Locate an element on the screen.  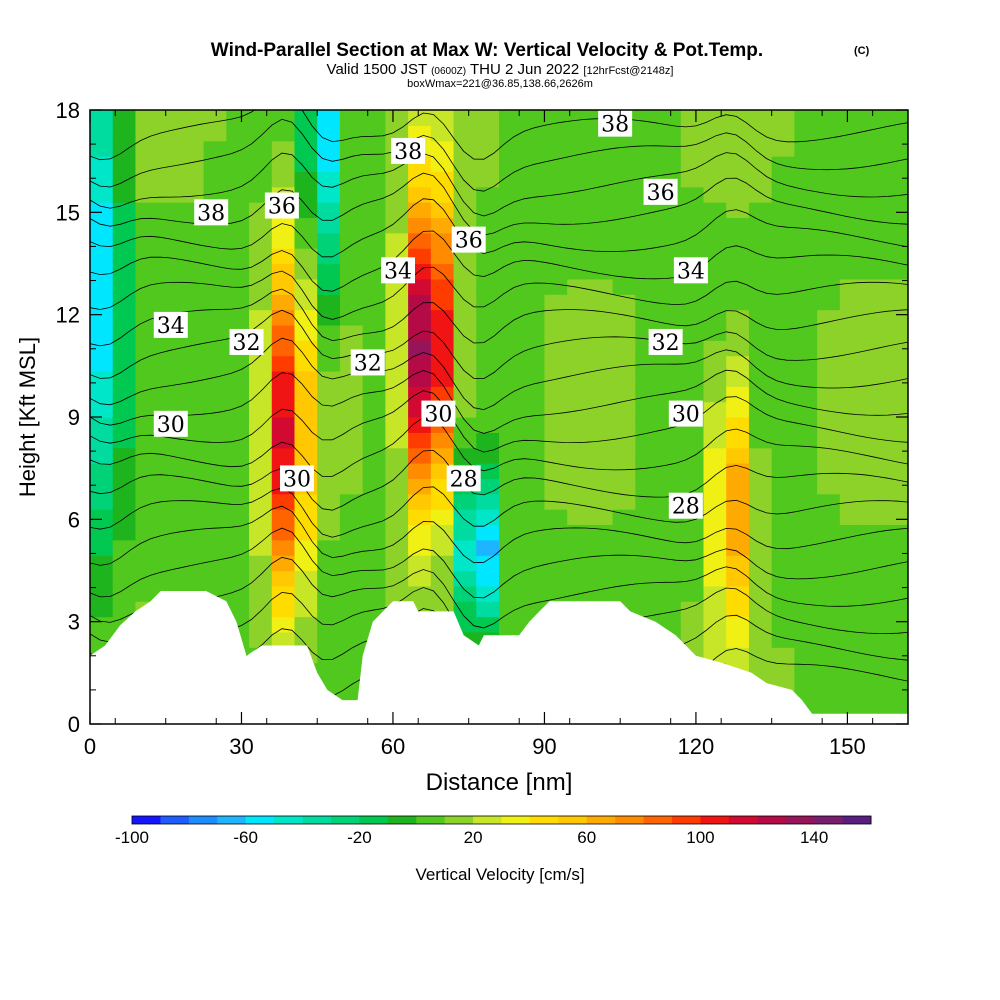
theta-label-text: 32 is located at coordinates (247, 343).